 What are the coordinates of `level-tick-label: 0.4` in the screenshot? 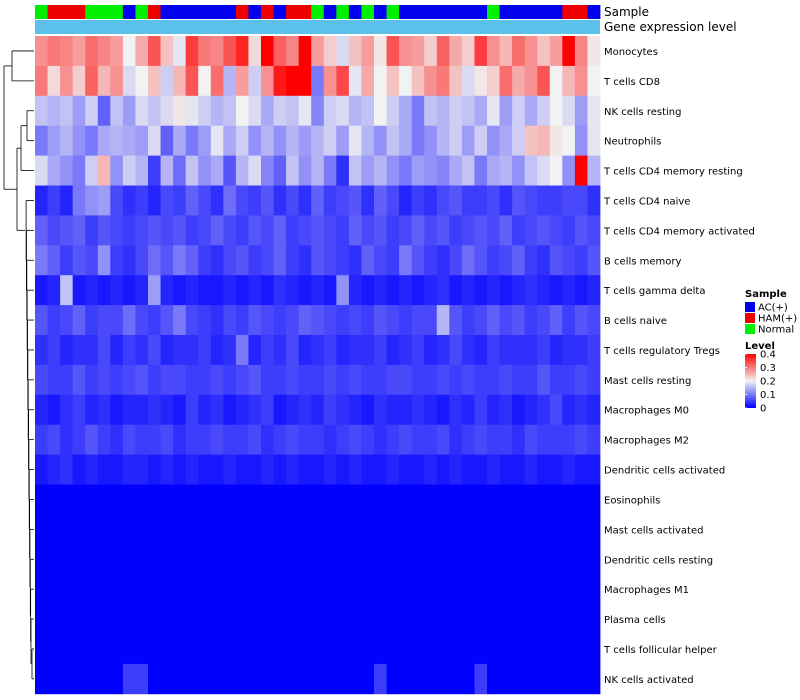 It's located at (768, 355).